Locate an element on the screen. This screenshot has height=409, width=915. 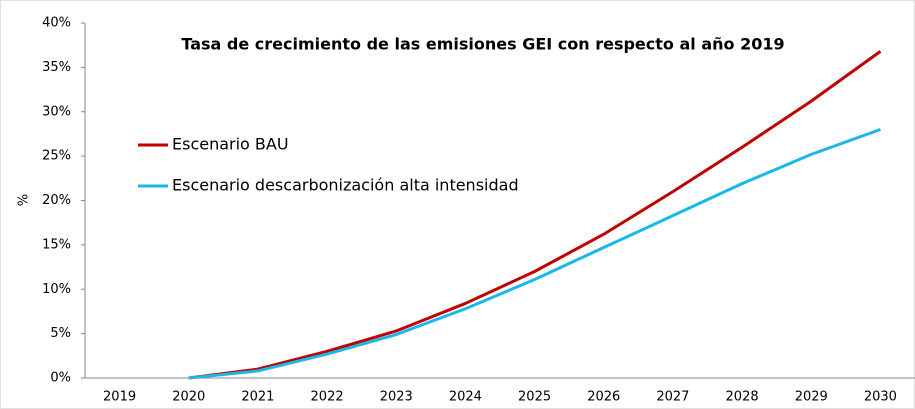
x-tick-label: 2021 is located at coordinates (257, 397).